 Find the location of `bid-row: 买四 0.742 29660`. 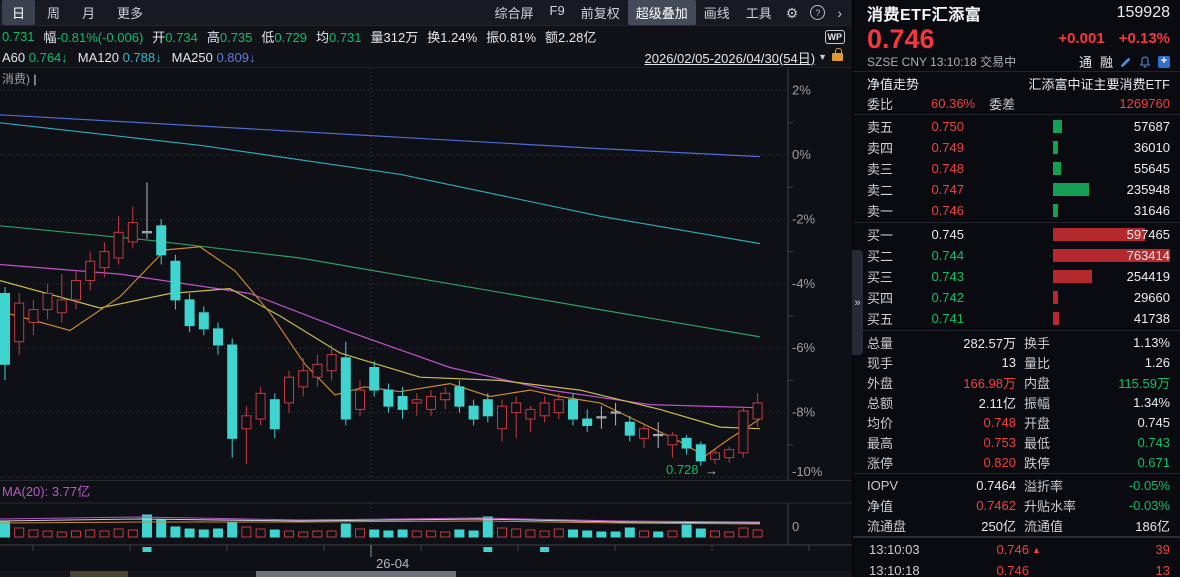

bid-row: 买四 0.742 29660 is located at coordinates (1018, 298).